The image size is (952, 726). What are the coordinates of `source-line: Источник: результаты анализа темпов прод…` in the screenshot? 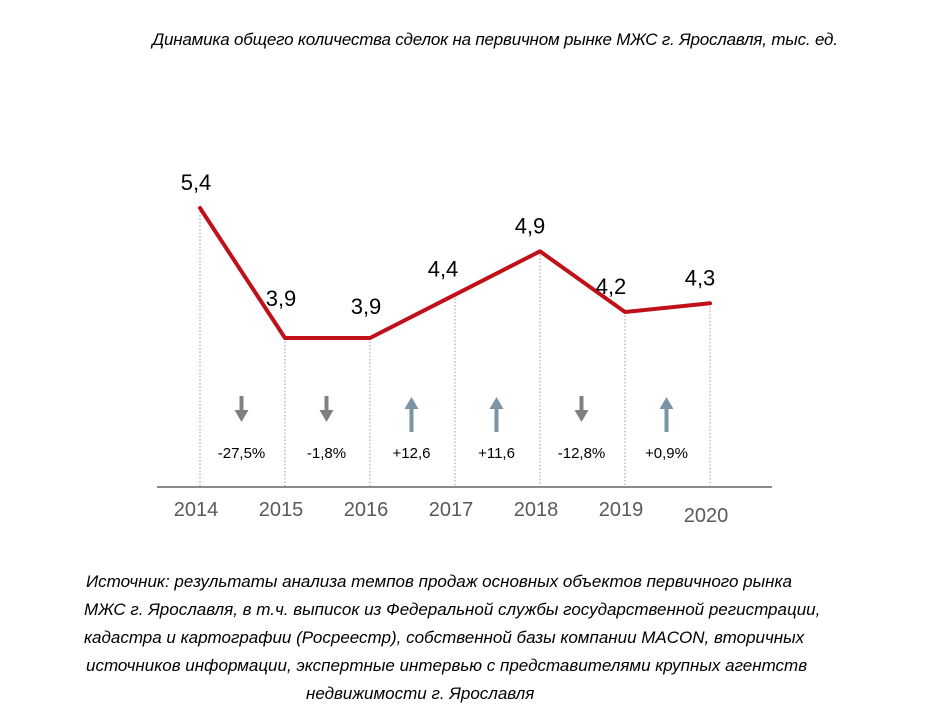 It's located at (439, 581).